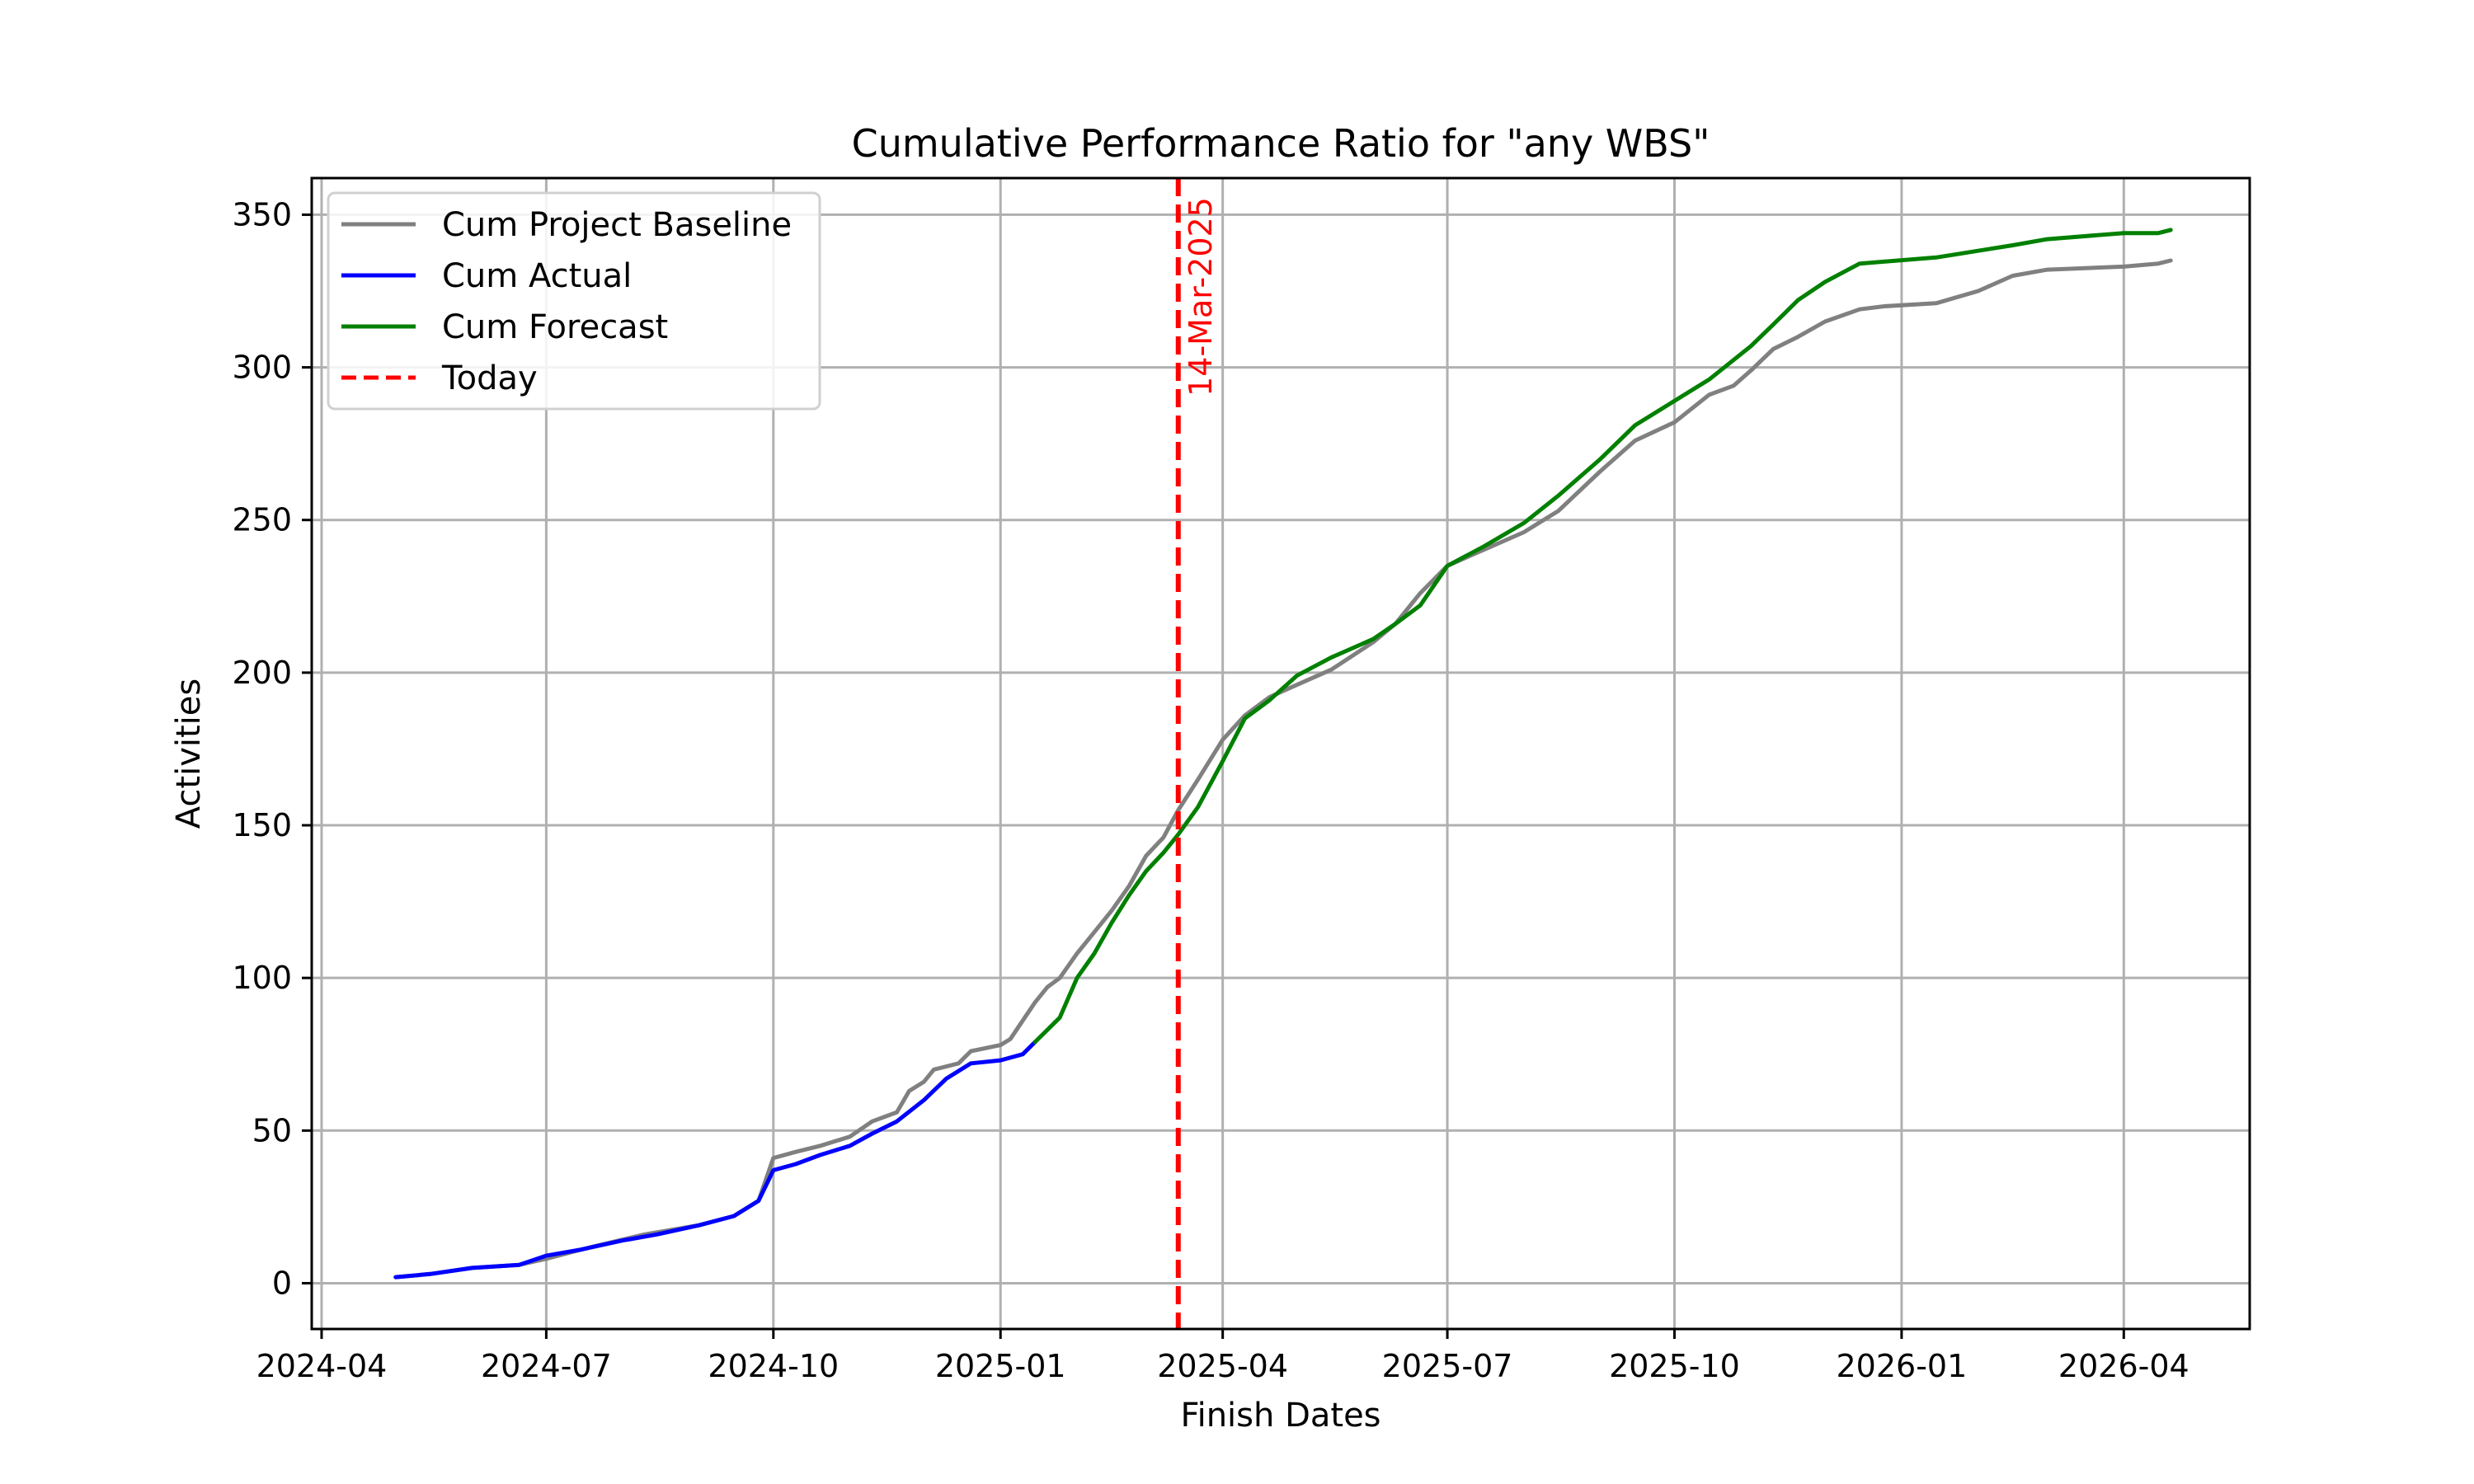  I want to click on today-layer: 14-Mar-2025, so click(1197, 753).